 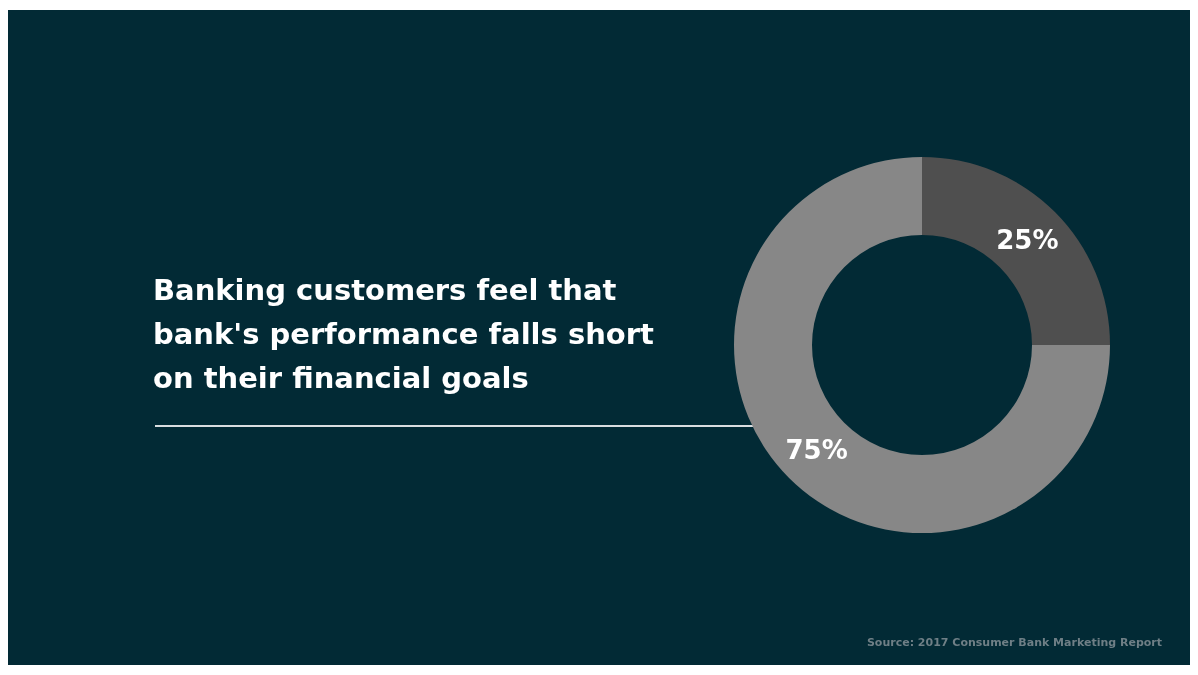 What do you see at coordinates (816, 450) in the screenshot?
I see `data-label: 75%` at bounding box center [816, 450].